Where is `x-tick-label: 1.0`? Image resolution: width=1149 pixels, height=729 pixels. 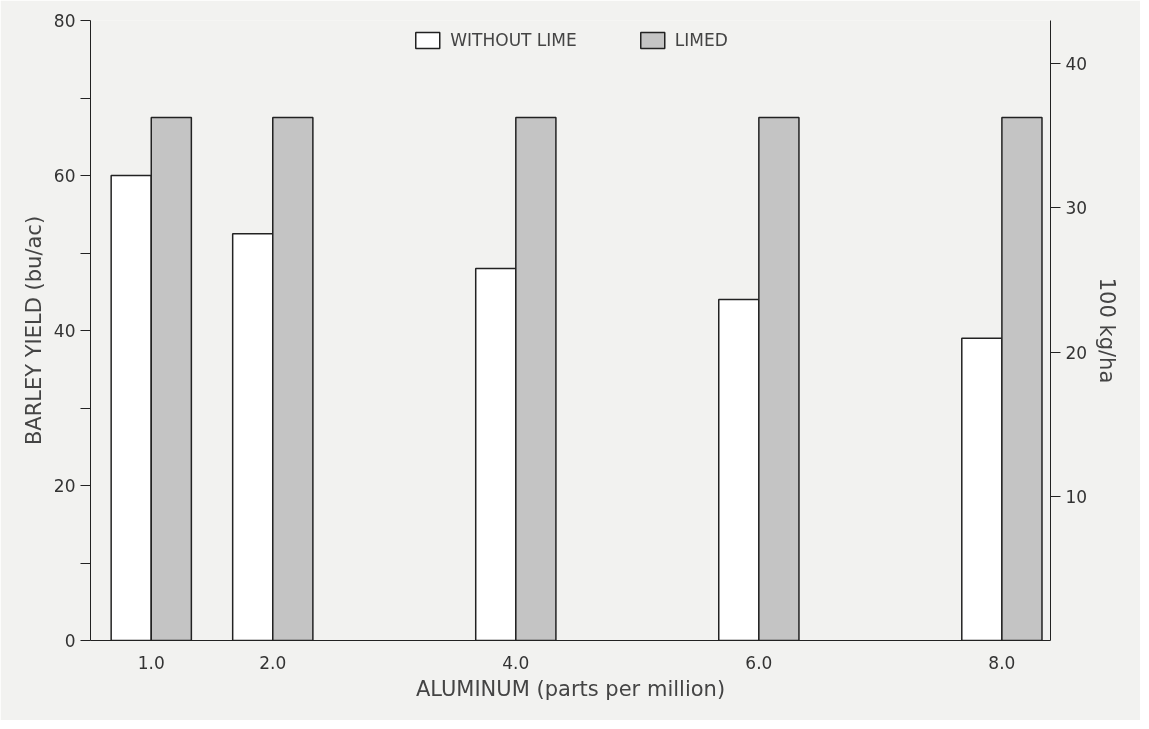
x-tick-label: 1.0 is located at coordinates (151, 662).